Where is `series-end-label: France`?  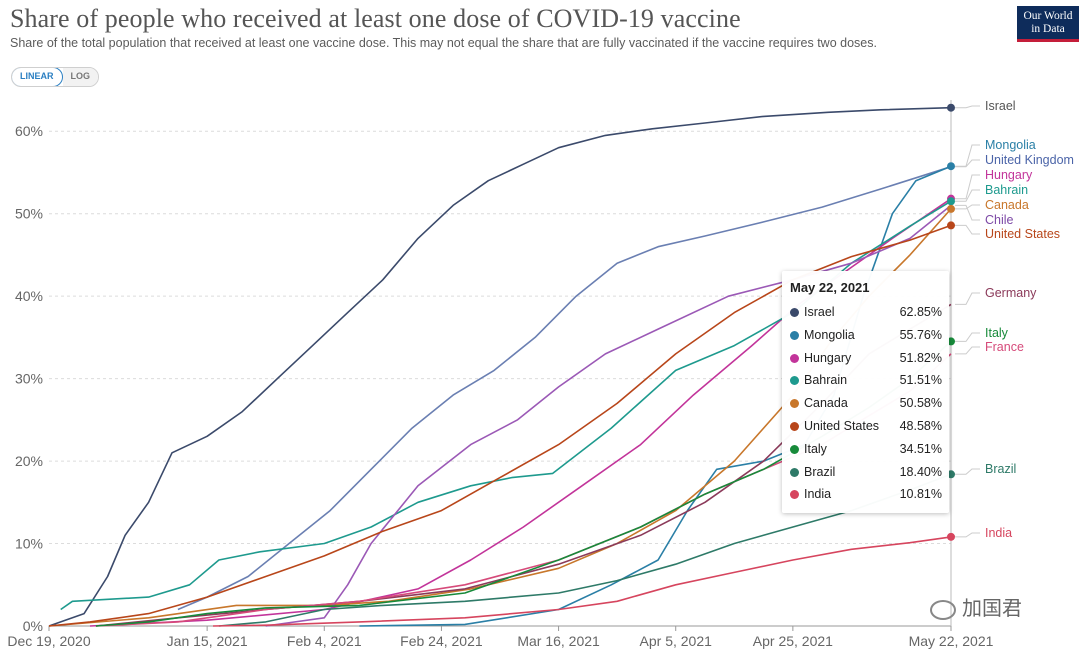 series-end-label: France is located at coordinates (1004, 347).